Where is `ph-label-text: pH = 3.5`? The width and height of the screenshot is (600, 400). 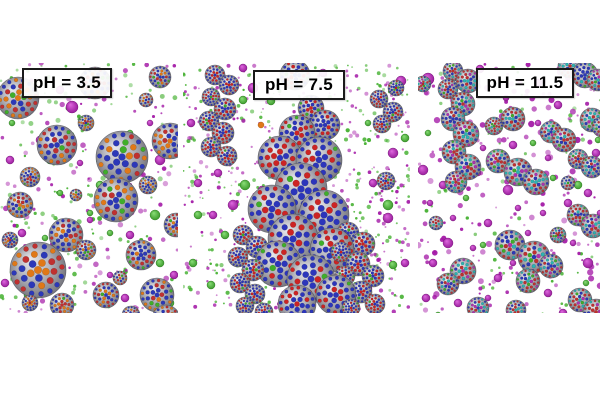 ph-label-text: pH = 3.5 is located at coordinates (67, 82).